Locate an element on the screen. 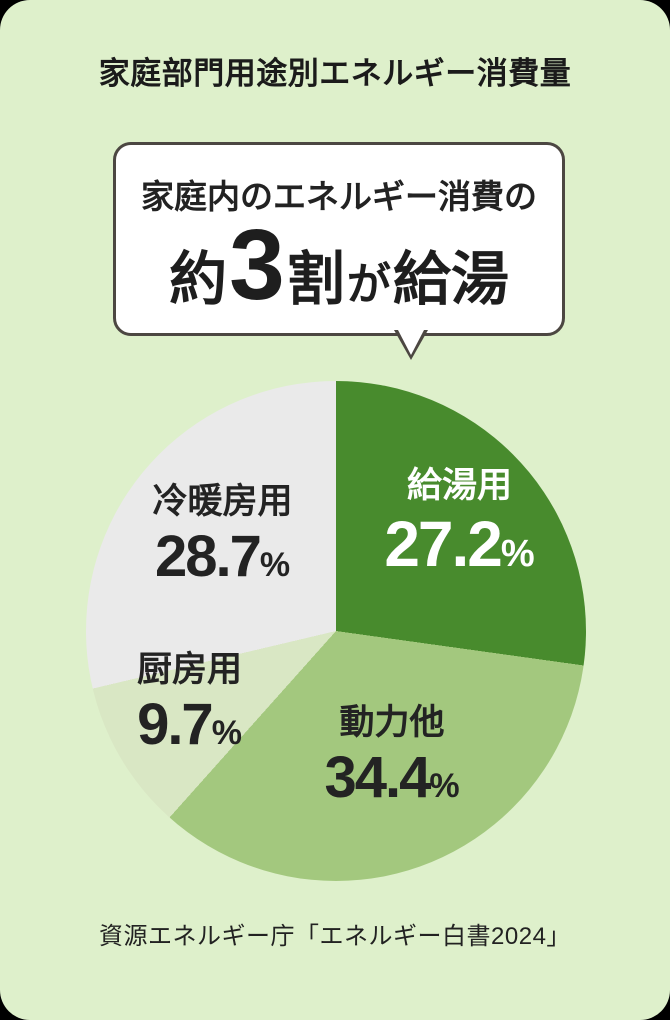  callout-text-kyuto: 給湯 is located at coordinates (450, 279).